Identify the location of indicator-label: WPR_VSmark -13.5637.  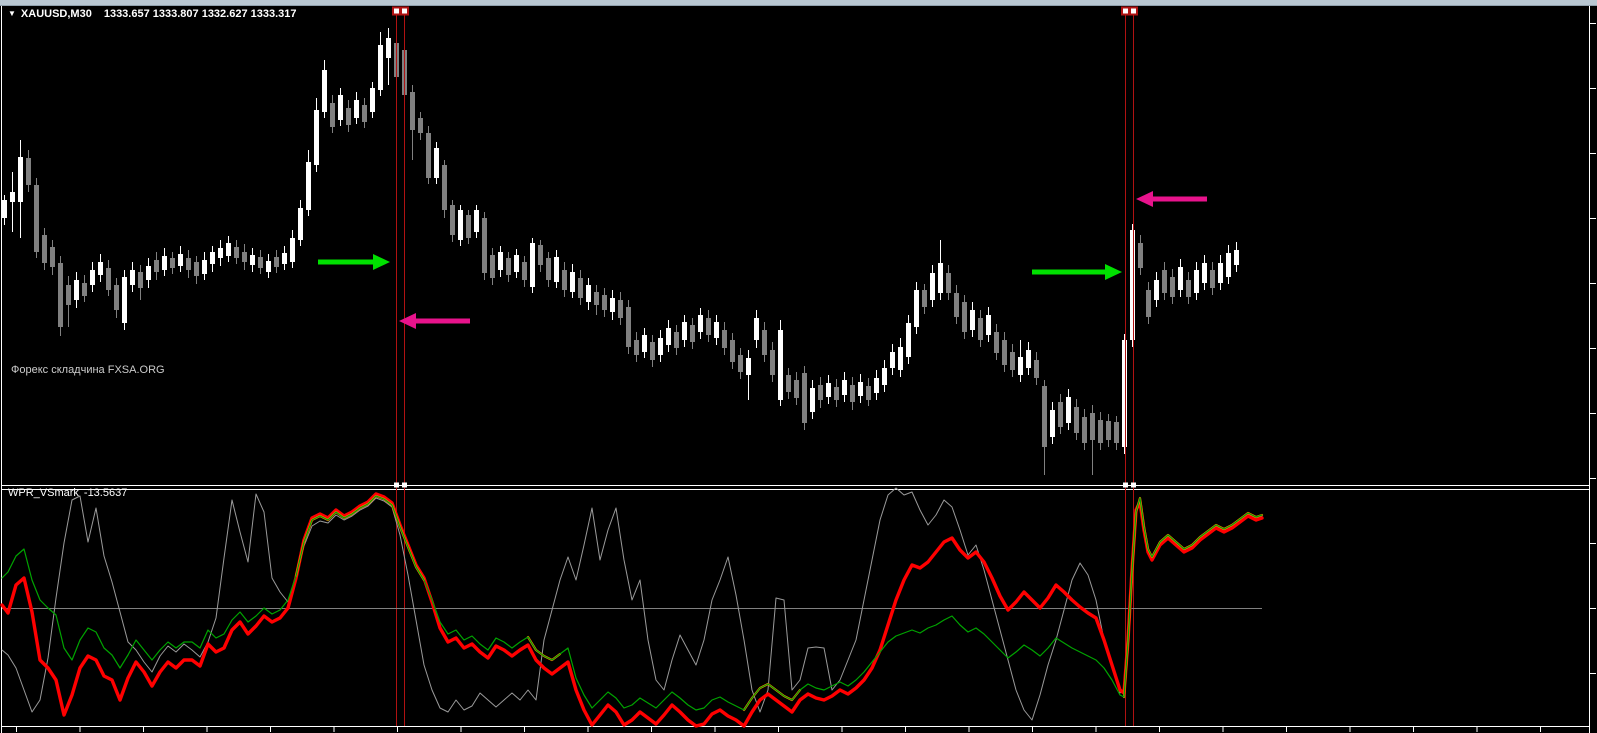
(67, 493).